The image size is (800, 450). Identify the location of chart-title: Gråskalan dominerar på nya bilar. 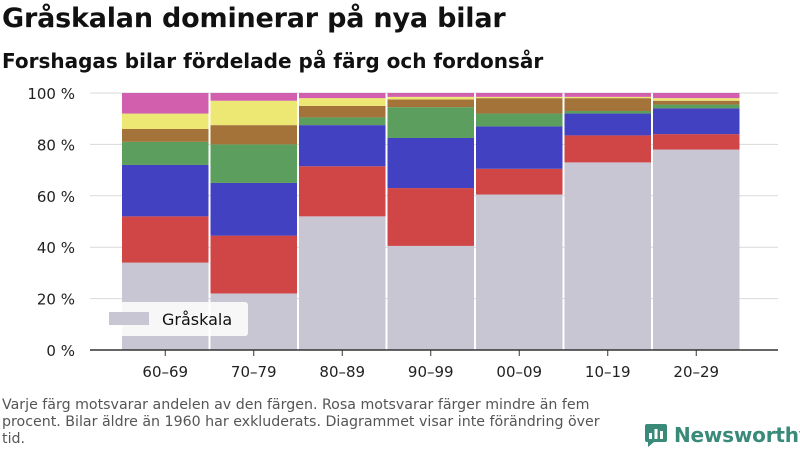
(254, 18).